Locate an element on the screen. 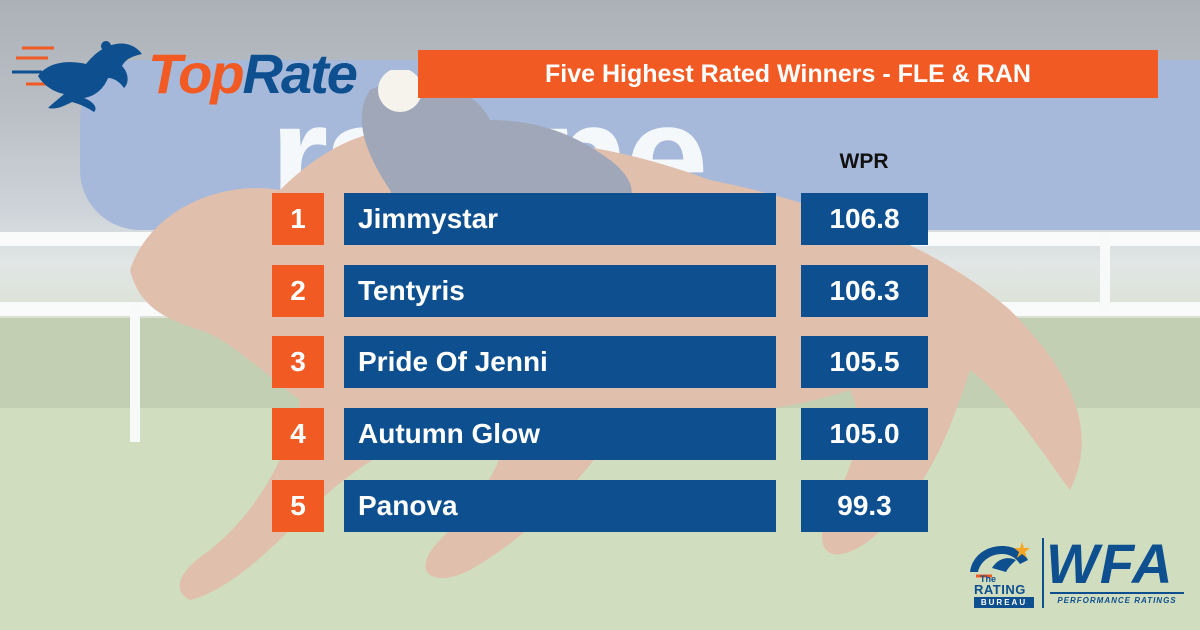  rank-badge: 2 is located at coordinates (298, 291).